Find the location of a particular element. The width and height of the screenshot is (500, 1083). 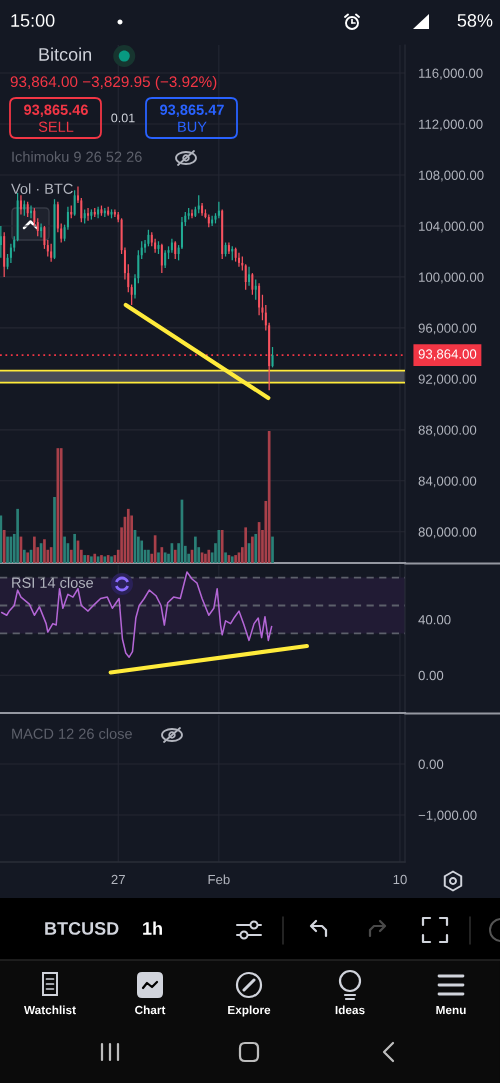

y-tick-label: 92,000.00 is located at coordinates (447, 380).